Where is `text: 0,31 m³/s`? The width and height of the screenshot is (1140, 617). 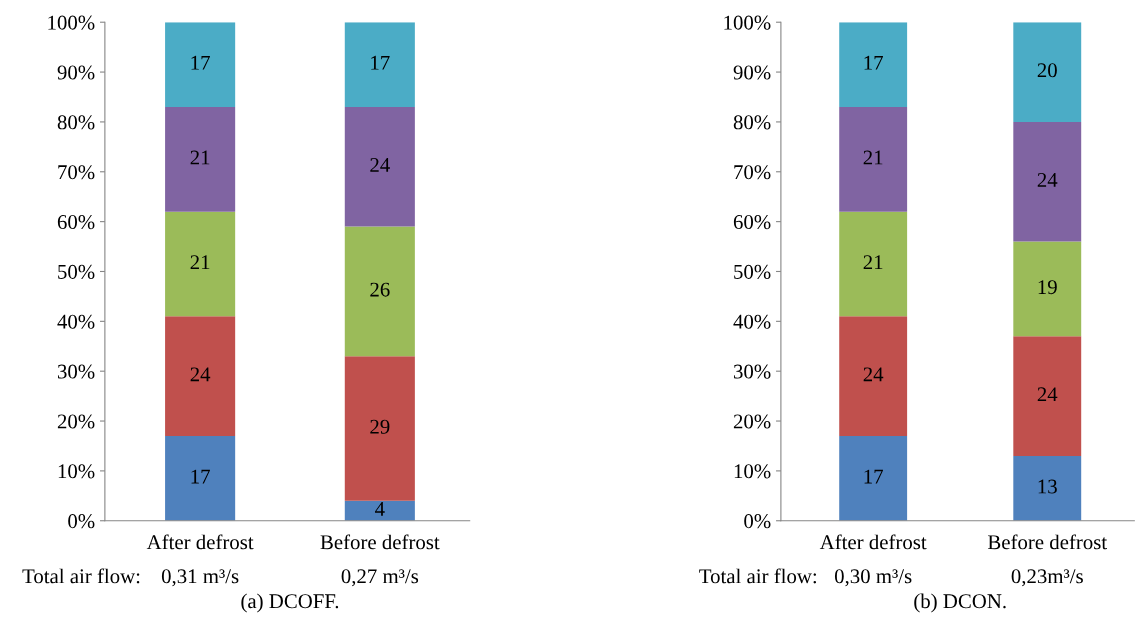 text: 0,31 m³/s is located at coordinates (200, 578).